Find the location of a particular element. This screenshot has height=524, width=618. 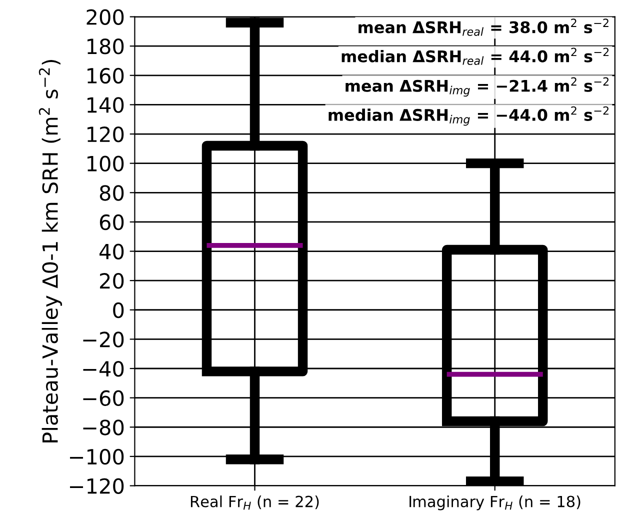

annotation: median ΔSRH$_{real}$ = 44.0 m$^{2}$ s$^{−2}$ is located at coordinates (475, 56).